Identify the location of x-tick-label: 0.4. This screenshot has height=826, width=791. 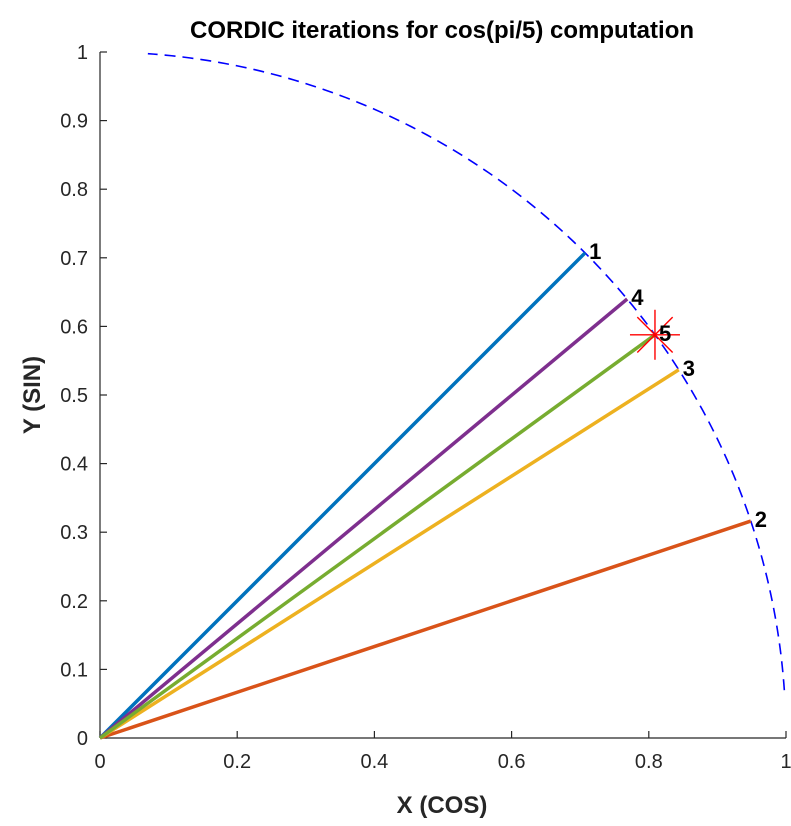
(374, 762).